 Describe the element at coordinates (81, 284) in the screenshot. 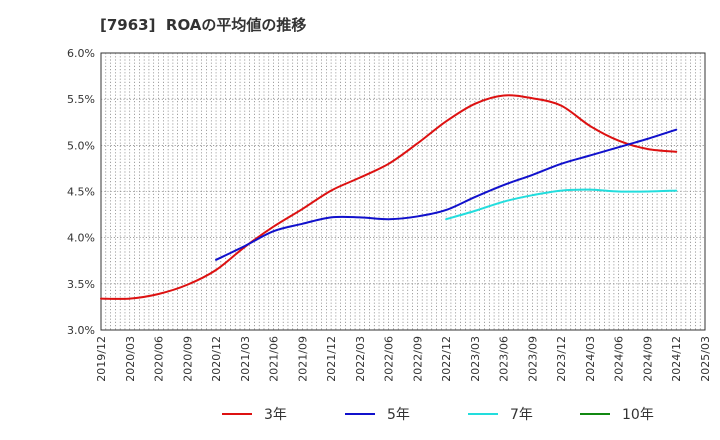

I see `y-tick-label: 3.5%` at that location.